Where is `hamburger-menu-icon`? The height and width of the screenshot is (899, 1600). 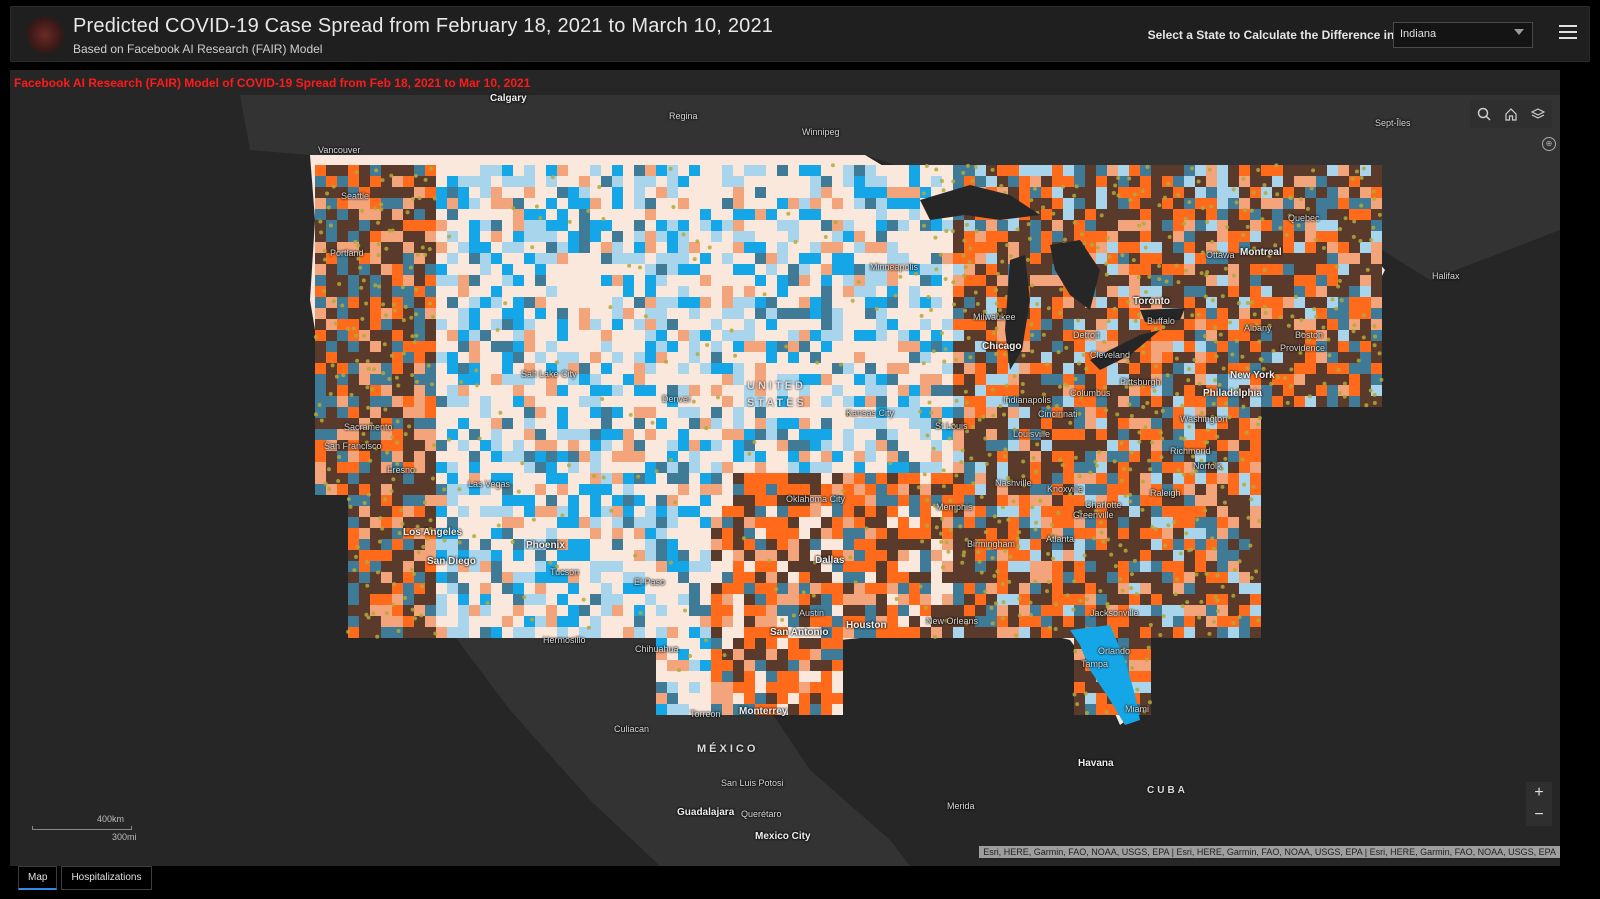
hamburger-menu-icon is located at coordinates (1568, 32).